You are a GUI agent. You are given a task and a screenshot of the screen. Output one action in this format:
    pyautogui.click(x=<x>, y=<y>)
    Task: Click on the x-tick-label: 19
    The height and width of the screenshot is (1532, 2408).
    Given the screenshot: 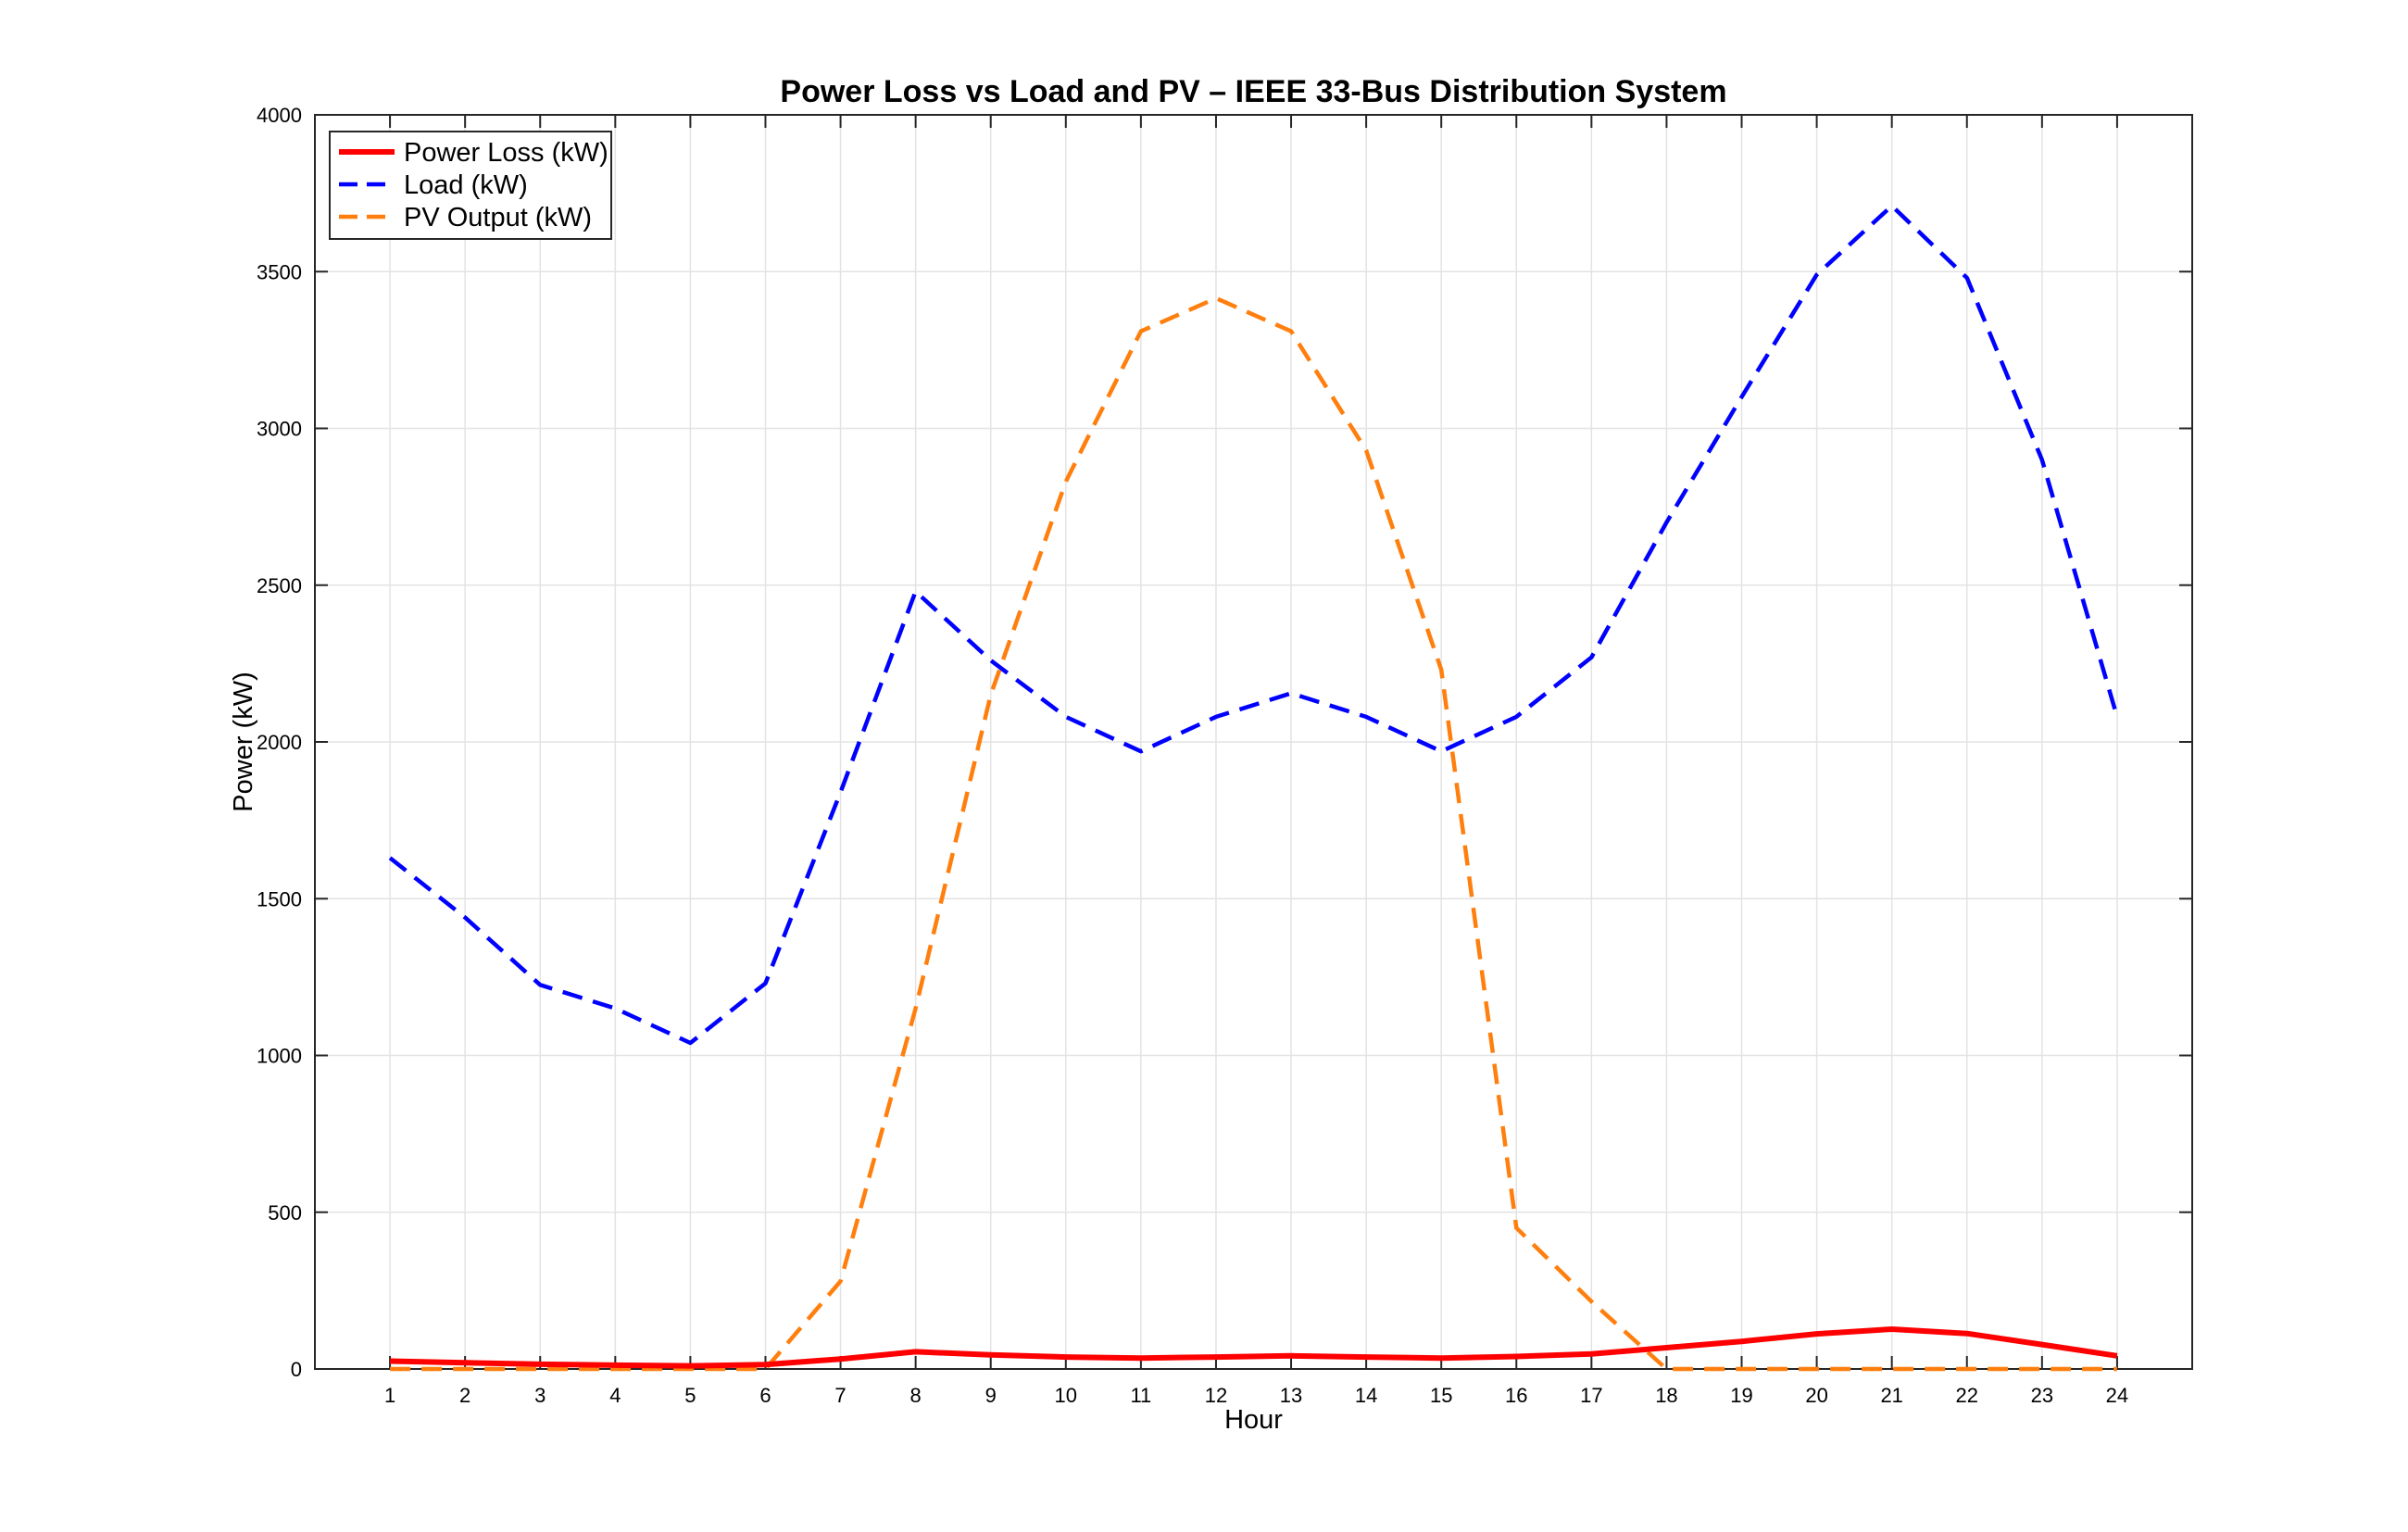 What is the action you would take?
    pyautogui.click(x=1741, y=1395)
    